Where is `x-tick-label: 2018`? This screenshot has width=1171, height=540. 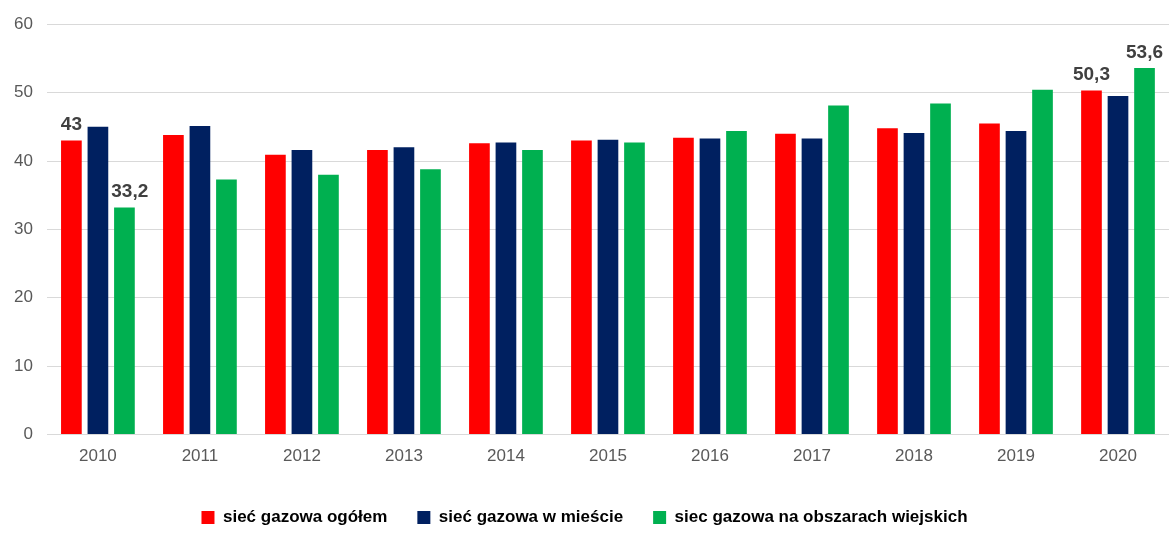 x-tick-label: 2018 is located at coordinates (914, 456).